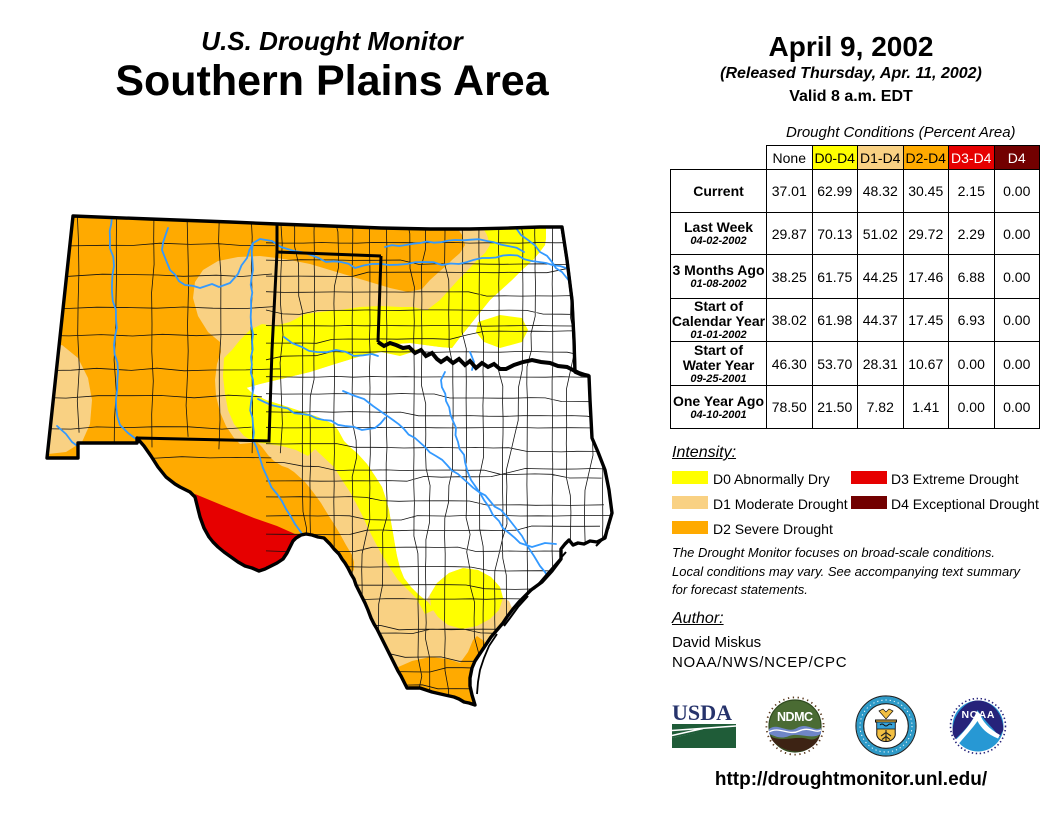  What do you see at coordinates (702, 712) in the screenshot?
I see `svg-text: USDA` at bounding box center [702, 712].